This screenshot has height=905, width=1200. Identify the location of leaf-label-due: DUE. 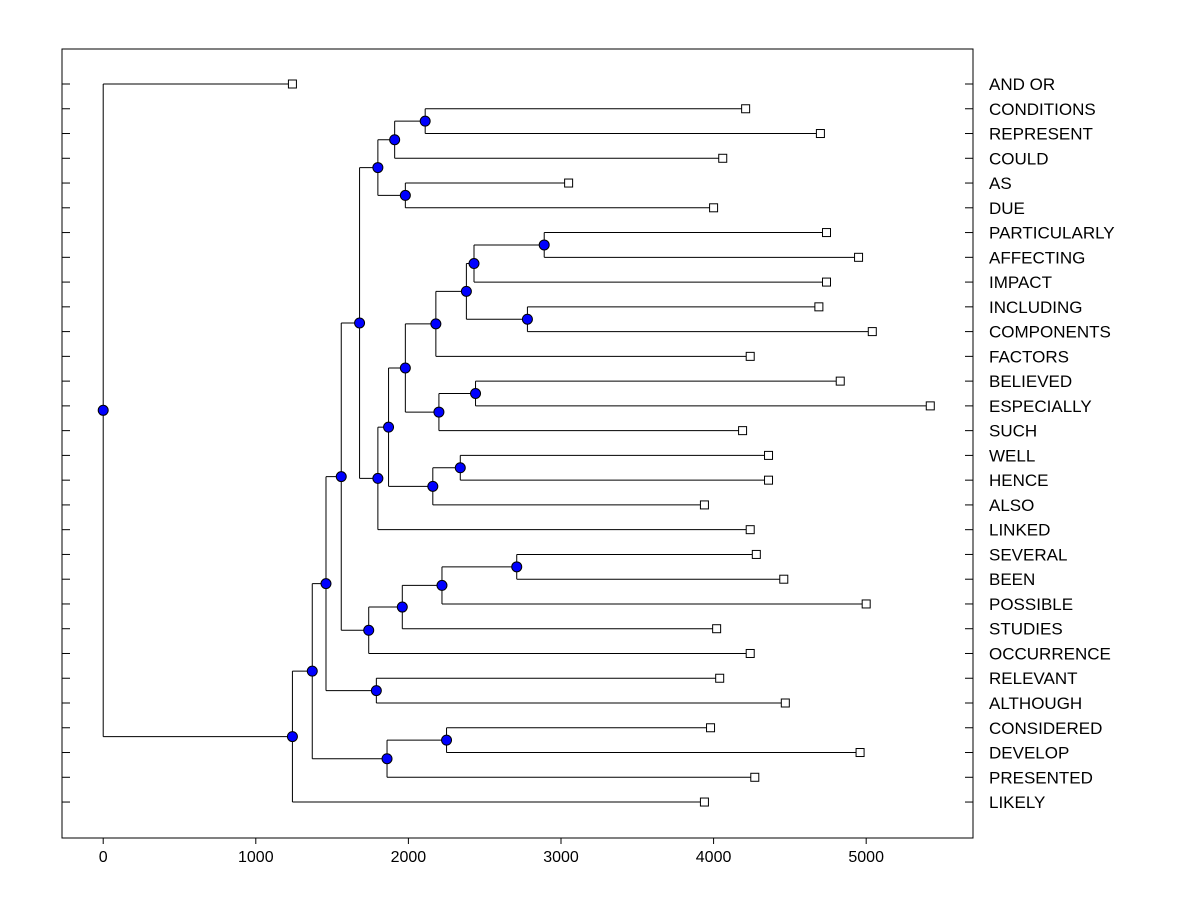
(1007, 208).